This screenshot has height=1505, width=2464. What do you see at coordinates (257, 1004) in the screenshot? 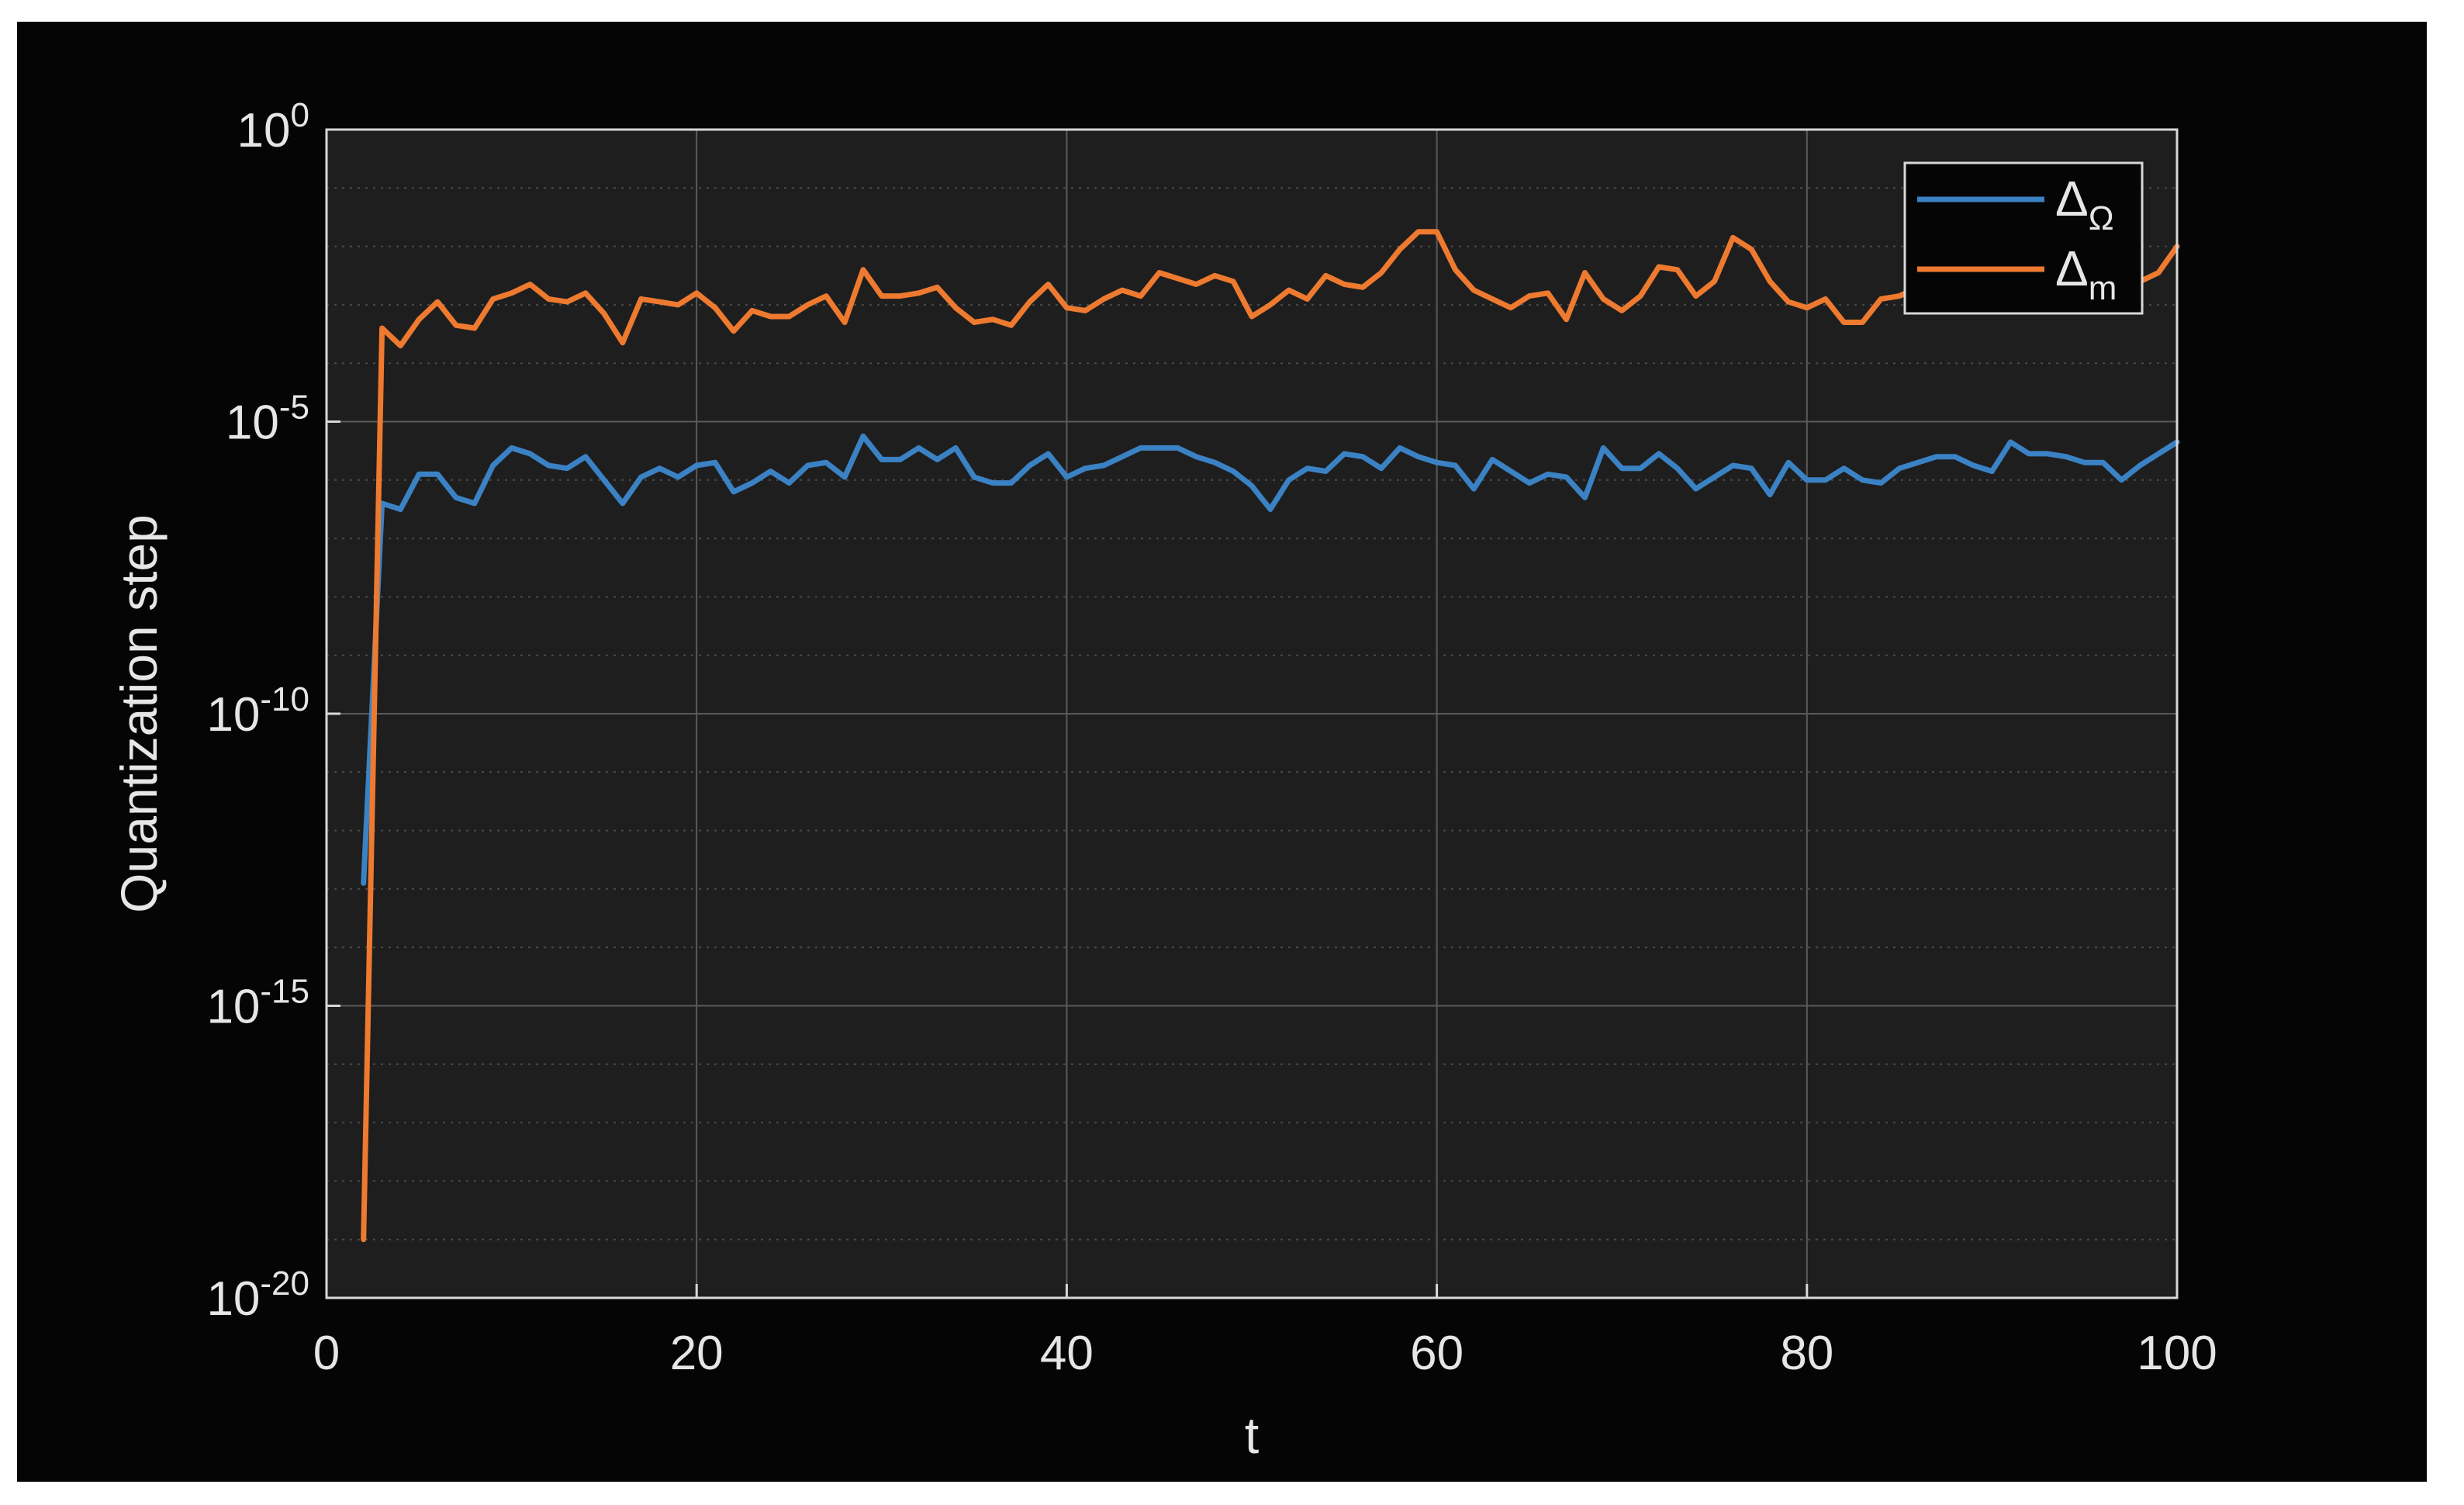
I see `y-tick-label: 10⁻¹⁵` at bounding box center [257, 1004].